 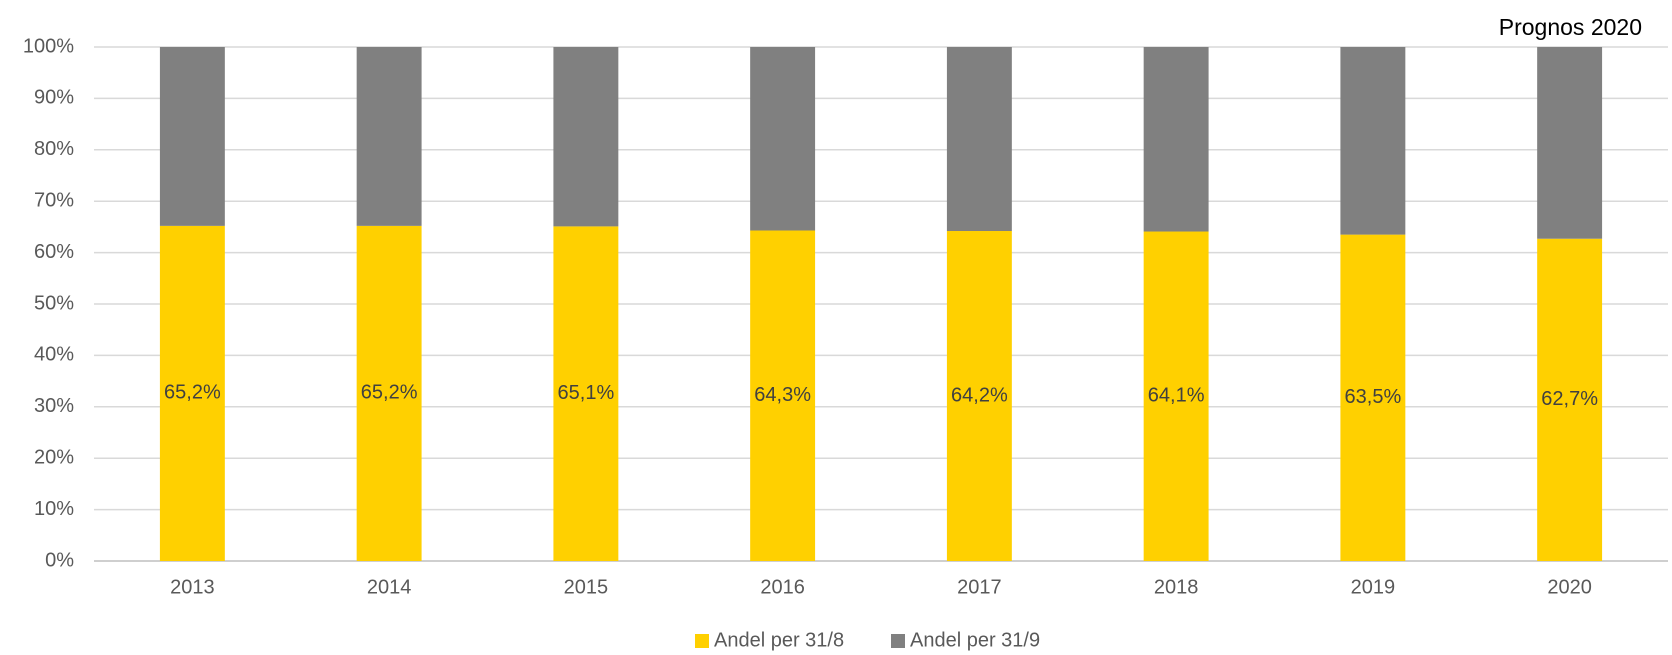 What do you see at coordinates (54, 457) in the screenshot?
I see `y-tick-label: 20%` at bounding box center [54, 457].